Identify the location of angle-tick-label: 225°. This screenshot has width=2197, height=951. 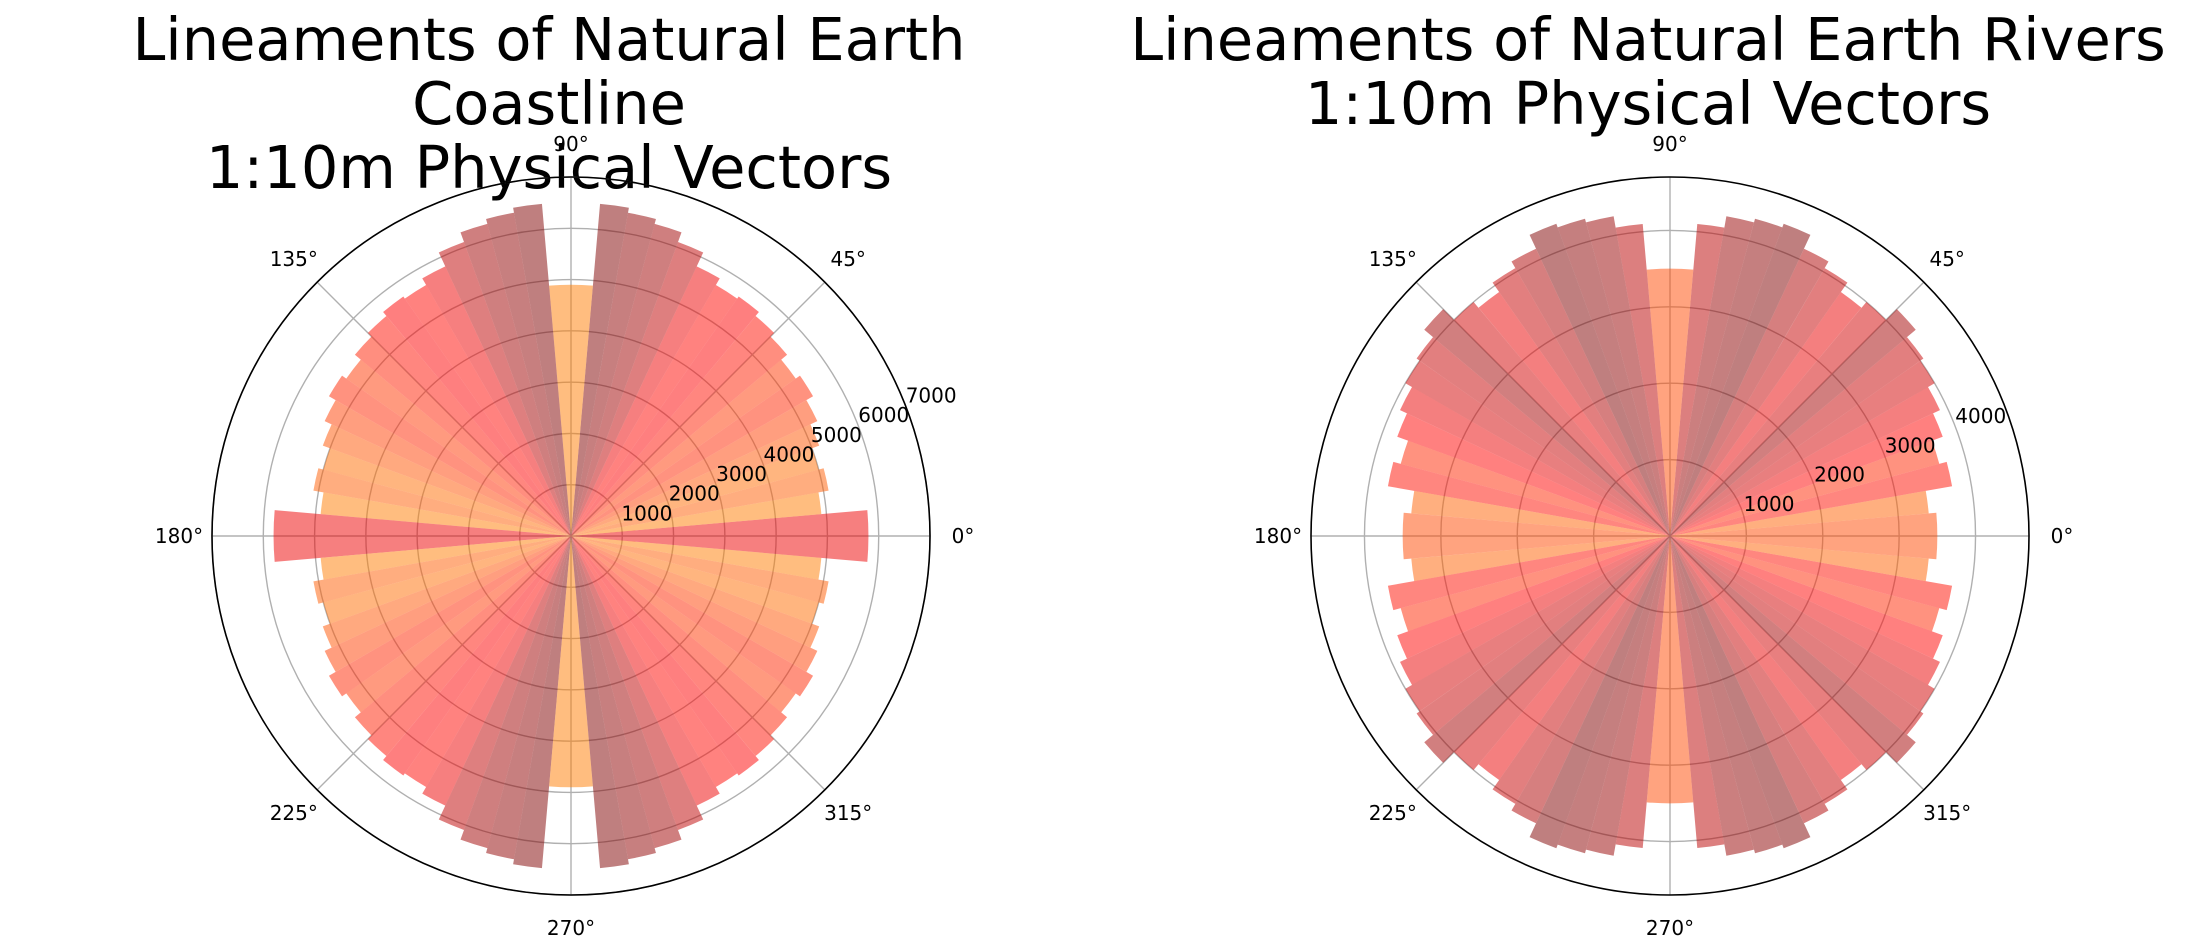
(294, 813).